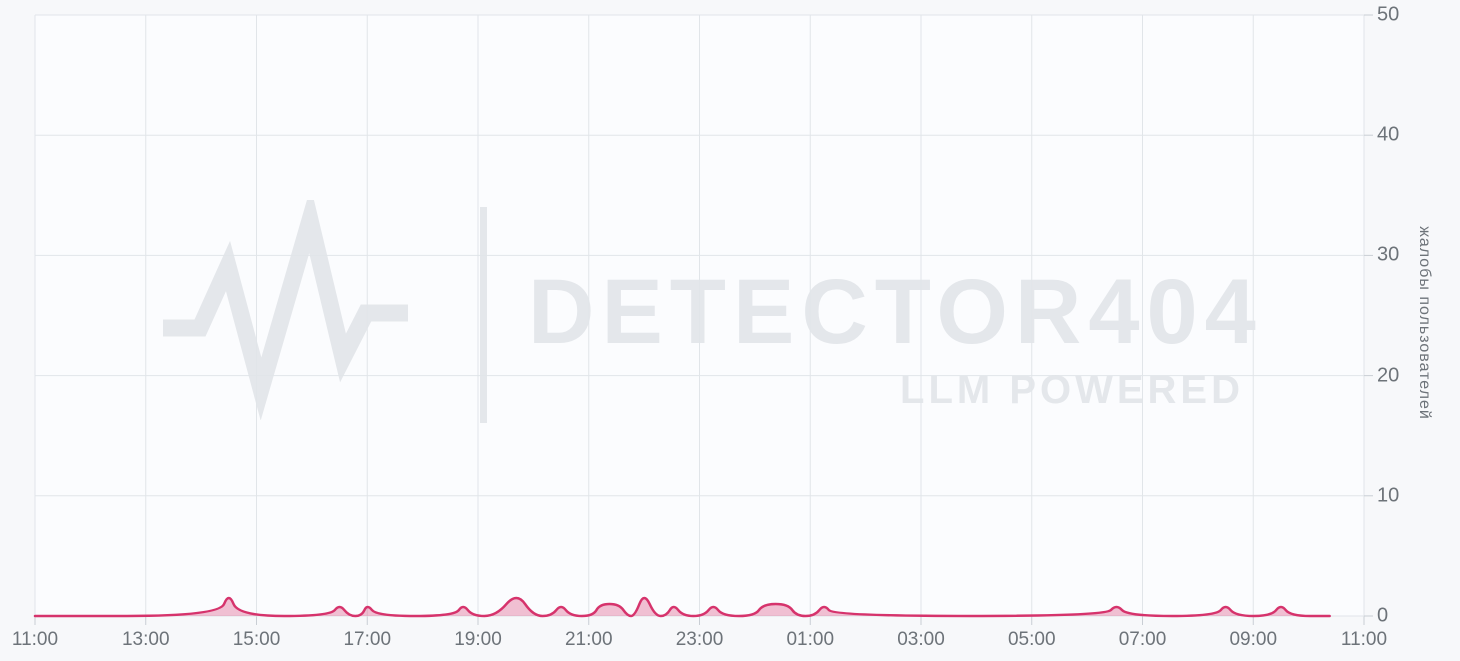  What do you see at coordinates (1388, 495) in the screenshot?
I see `y-tick-label: 10` at bounding box center [1388, 495].